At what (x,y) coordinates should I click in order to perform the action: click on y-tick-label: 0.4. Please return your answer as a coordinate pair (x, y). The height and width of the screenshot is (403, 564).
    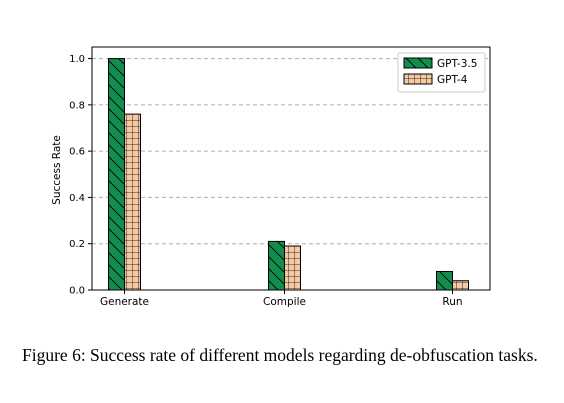
    Looking at the image, I should click on (77, 198).